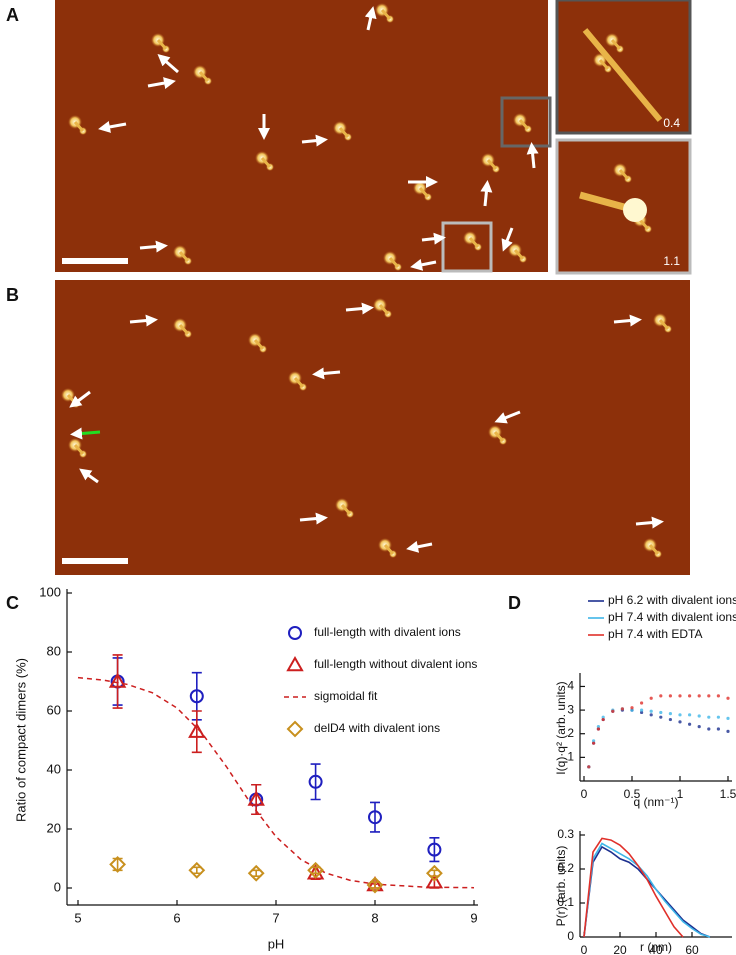 The height and width of the screenshot is (955, 736). I want to click on y-tick-label: 0.1, so click(565, 902).